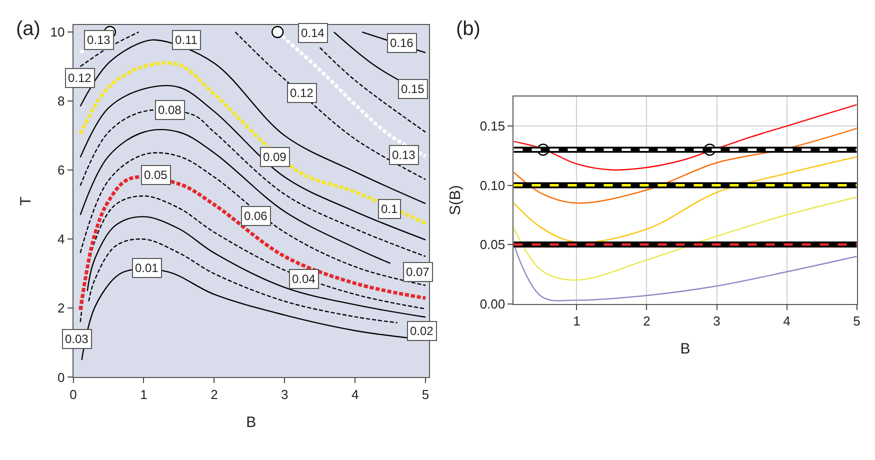  What do you see at coordinates (156, 175) in the screenshot?
I see `annotation: 0.05` at bounding box center [156, 175].